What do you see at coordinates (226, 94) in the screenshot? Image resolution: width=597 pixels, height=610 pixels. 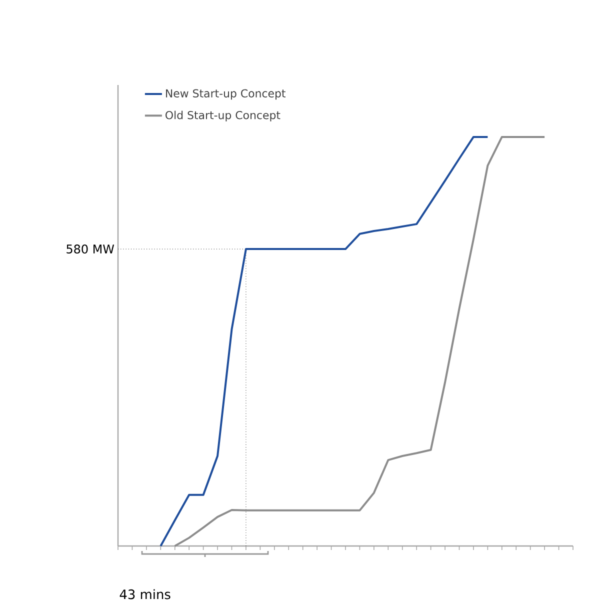 I see `legend-label: New Start-up Concept` at bounding box center [226, 94].